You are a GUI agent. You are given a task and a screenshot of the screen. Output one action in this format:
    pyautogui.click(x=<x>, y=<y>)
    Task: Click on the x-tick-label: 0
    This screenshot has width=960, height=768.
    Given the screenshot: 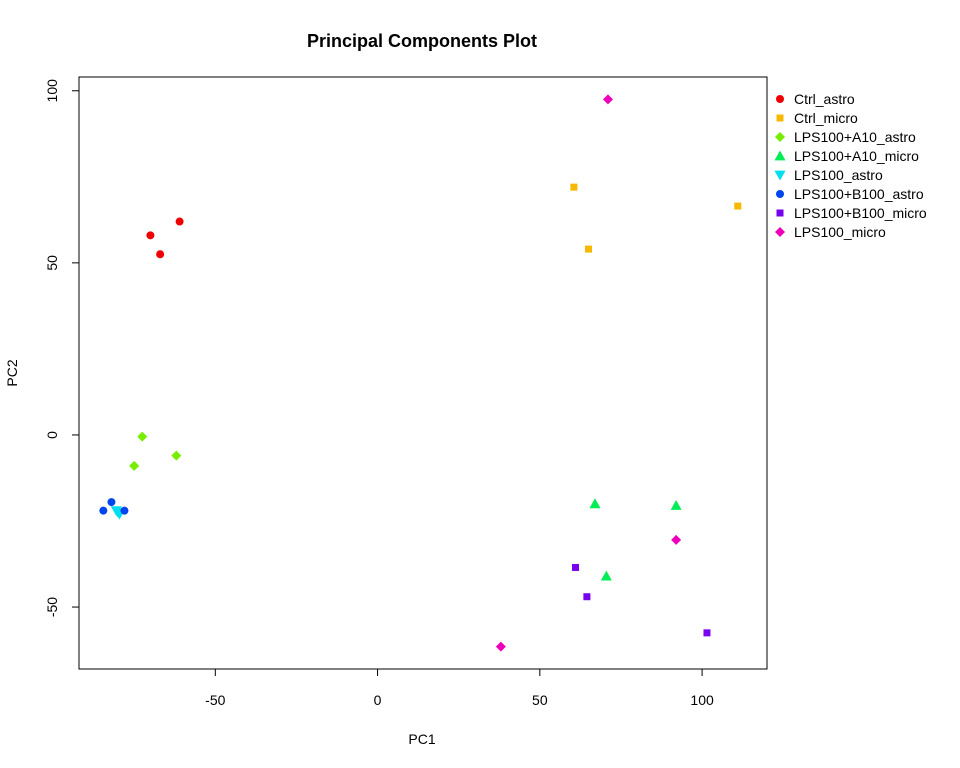 What is the action you would take?
    pyautogui.click(x=378, y=700)
    